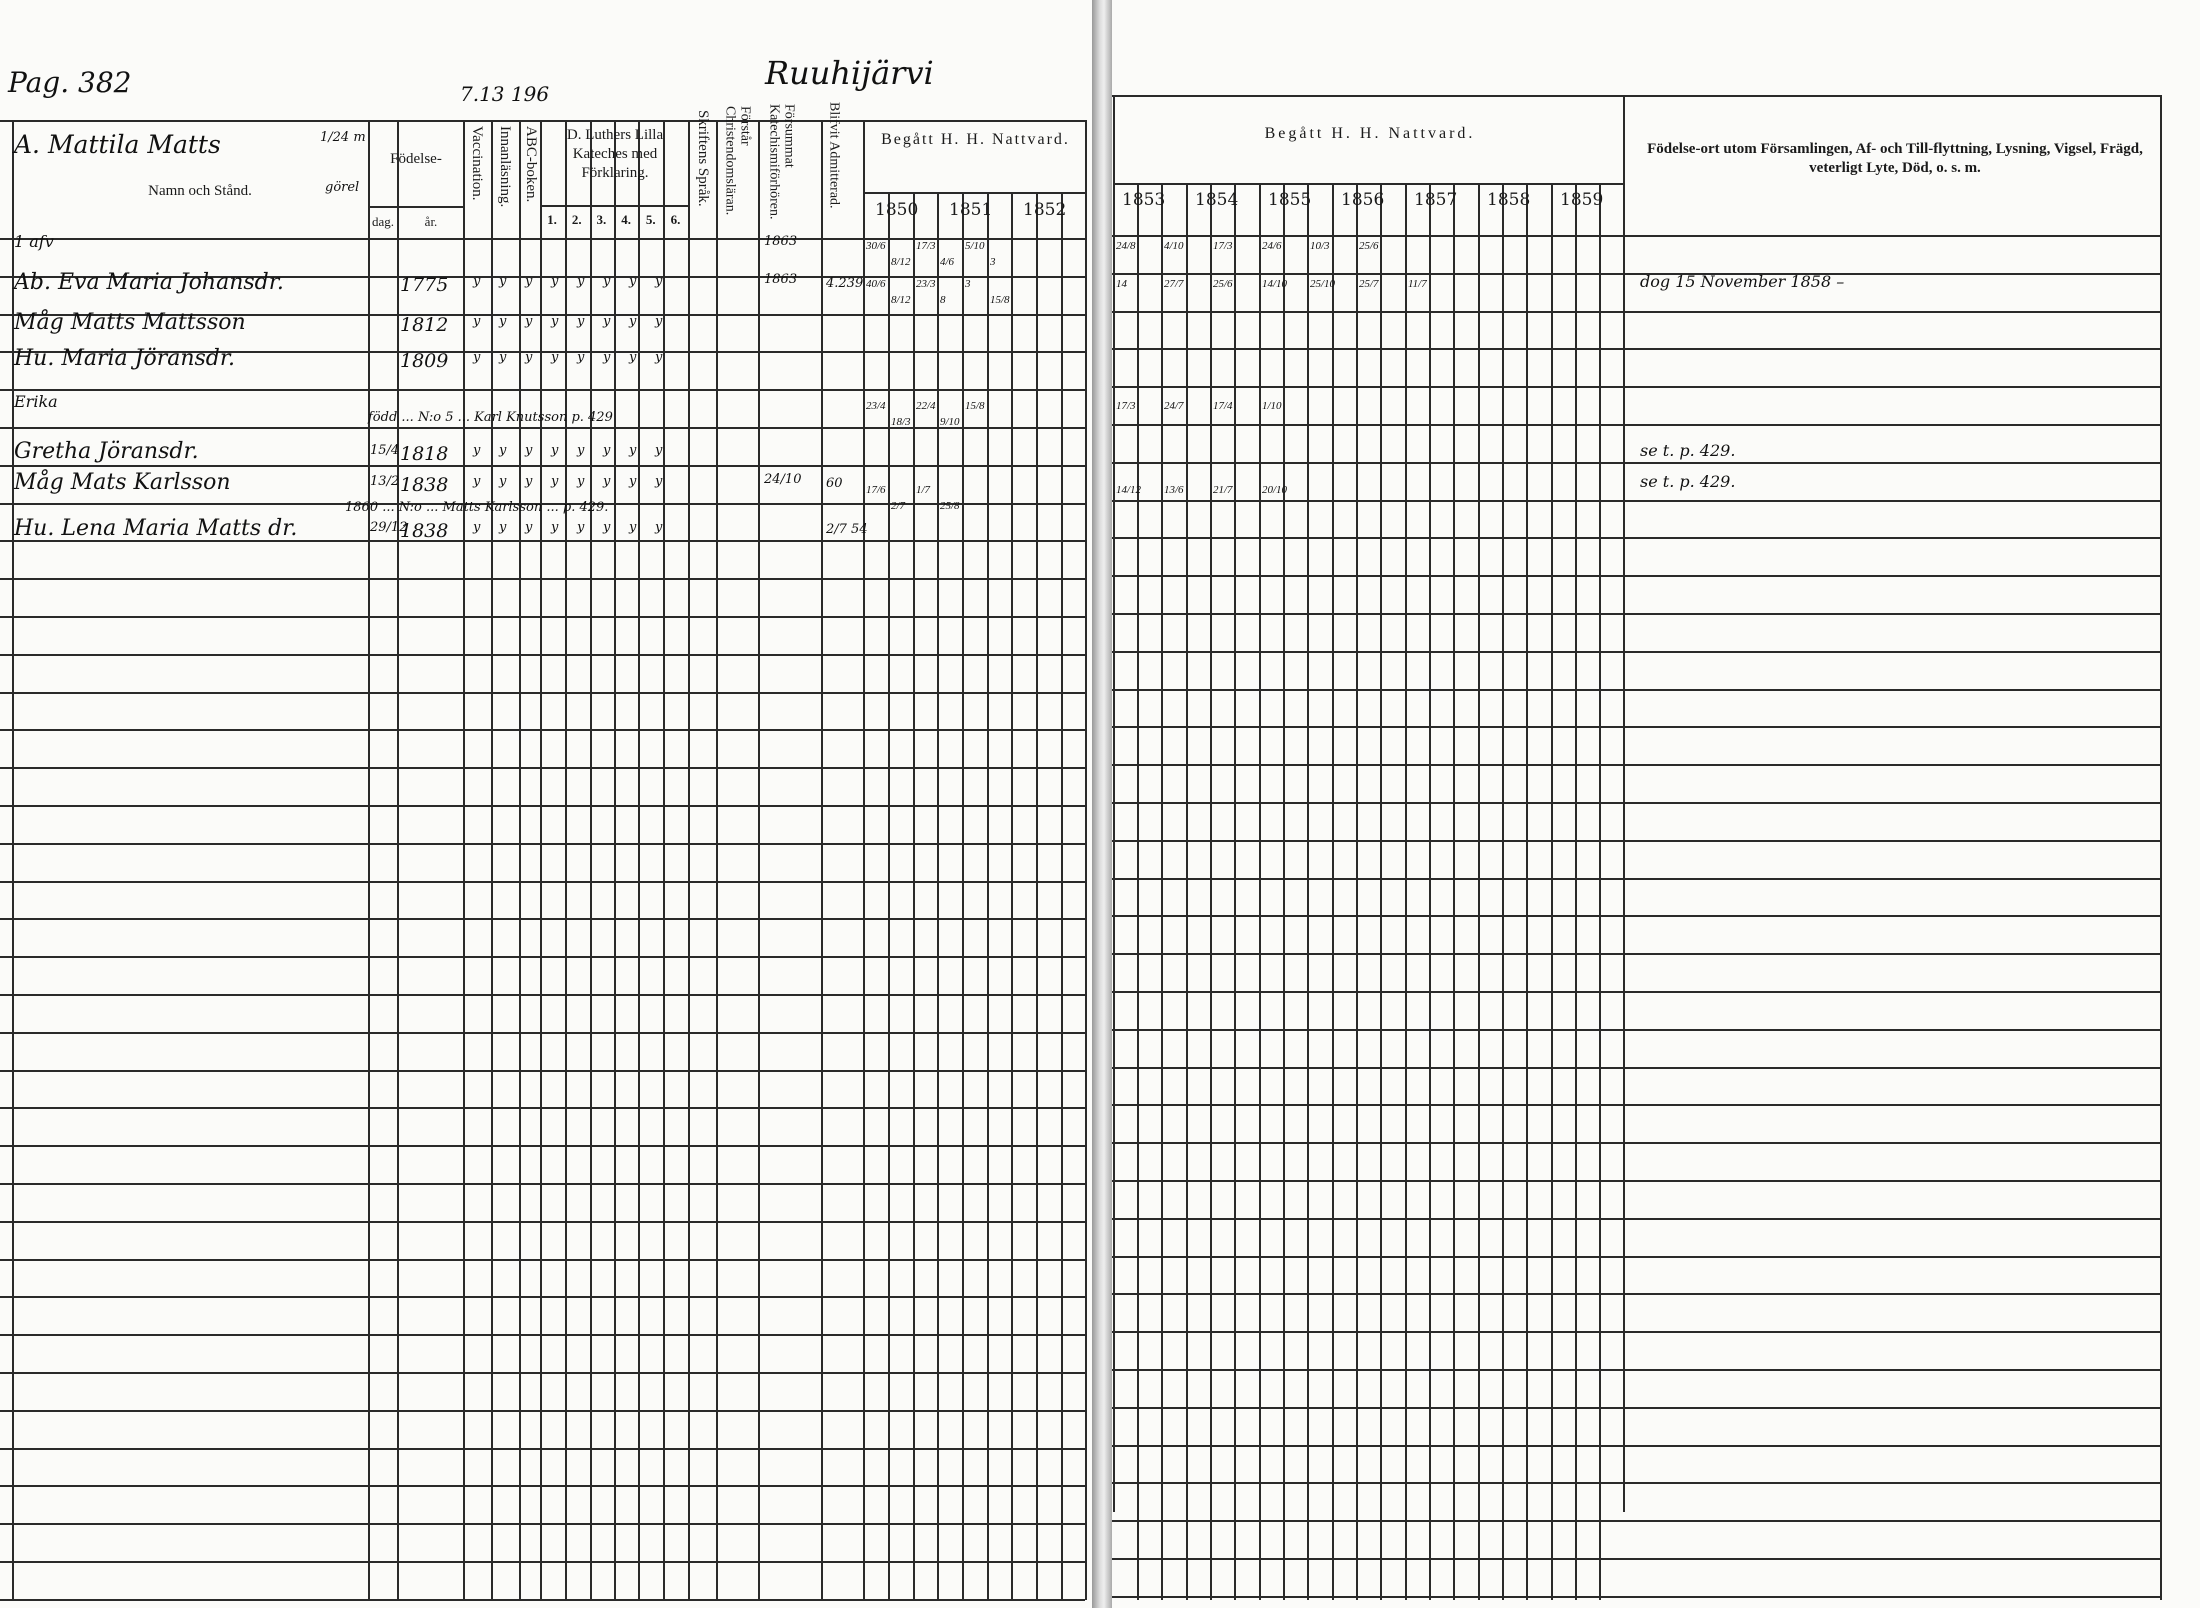 This screenshot has height=1608, width=2200. I want to click on column-forsummat: Försummat Katechismiförhören., so click(781, 162).